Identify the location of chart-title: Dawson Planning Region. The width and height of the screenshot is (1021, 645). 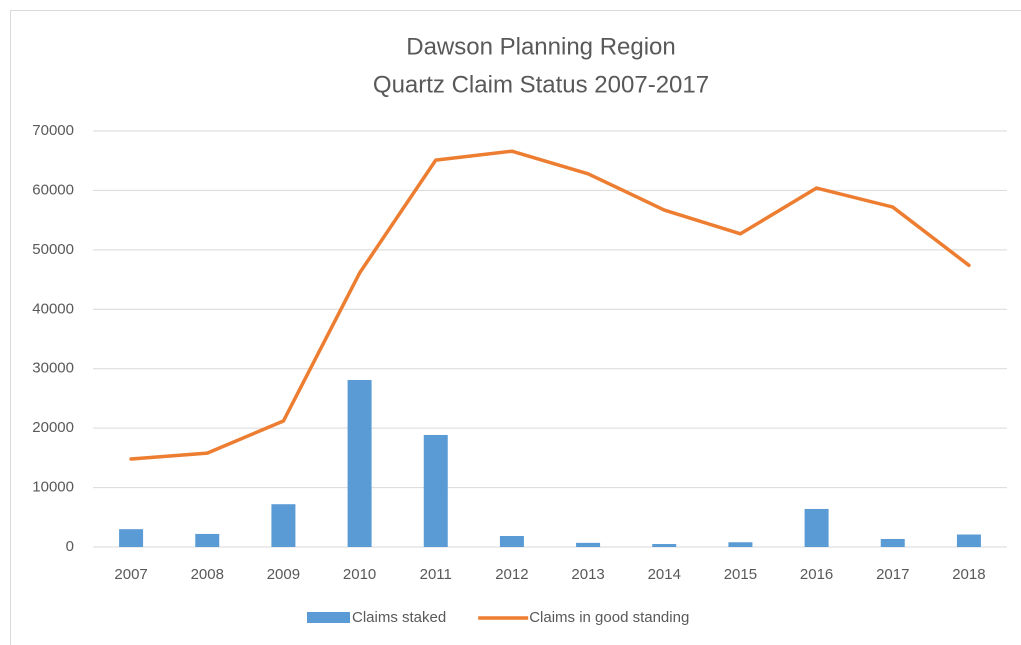
(541, 46).